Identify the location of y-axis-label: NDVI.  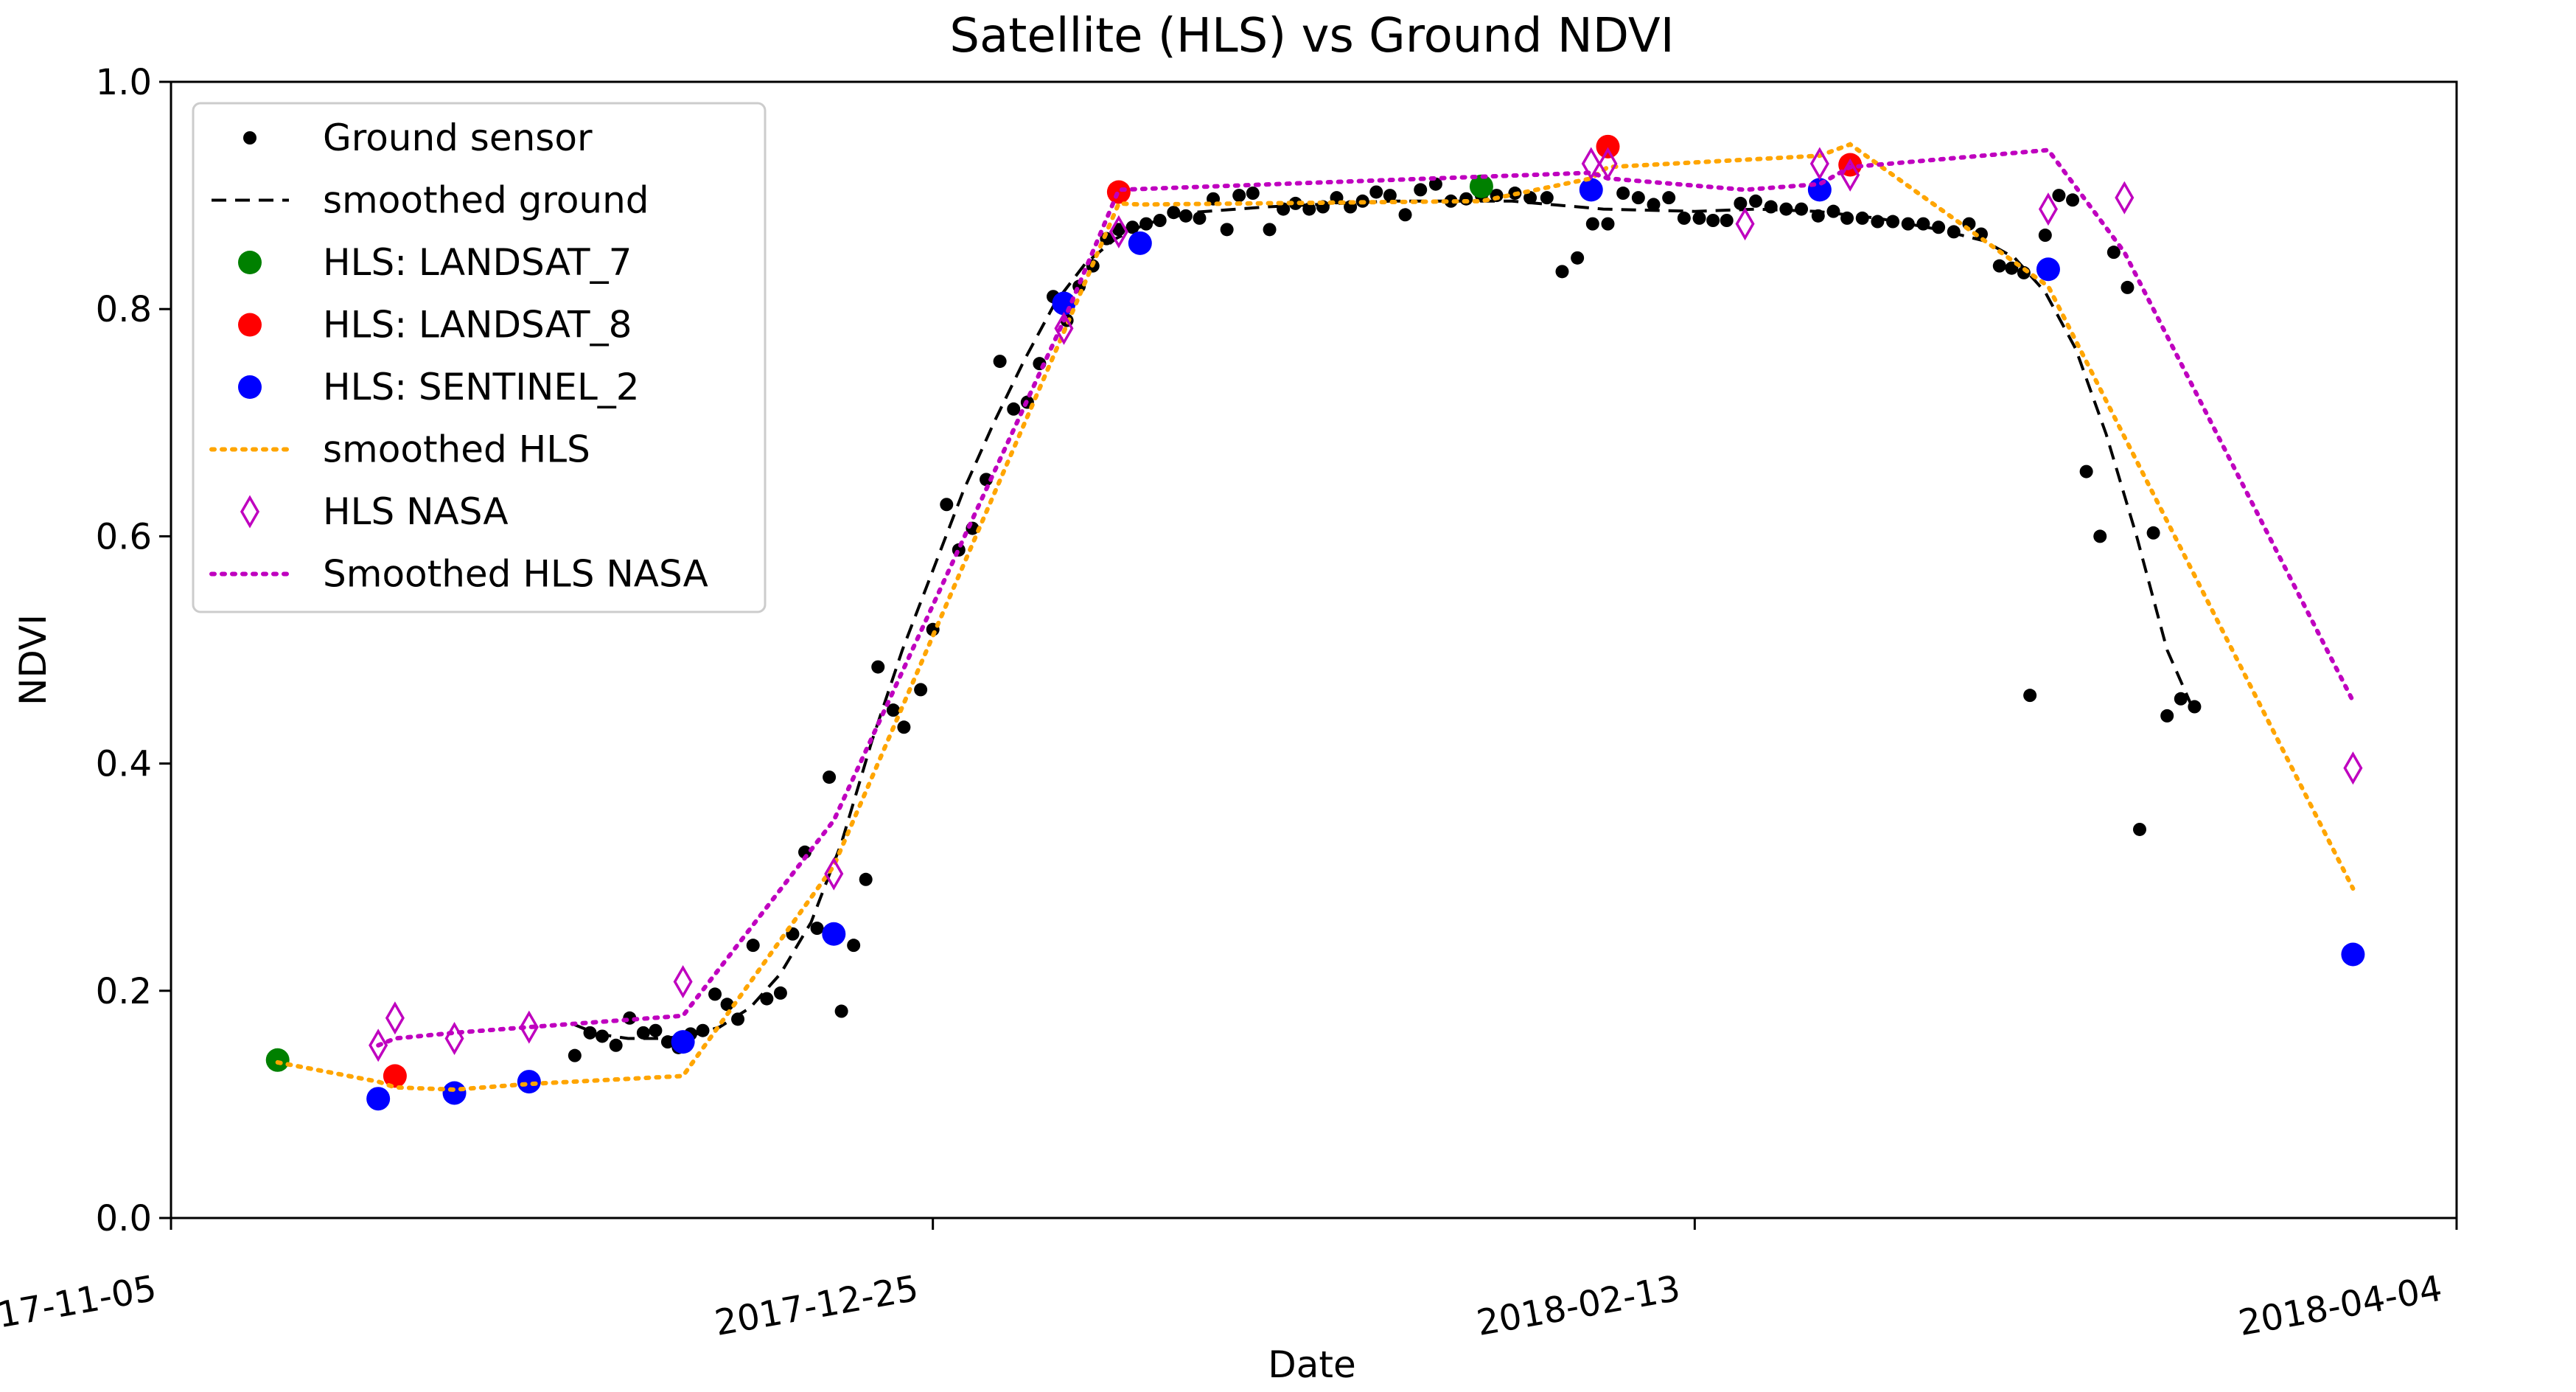
(33, 660).